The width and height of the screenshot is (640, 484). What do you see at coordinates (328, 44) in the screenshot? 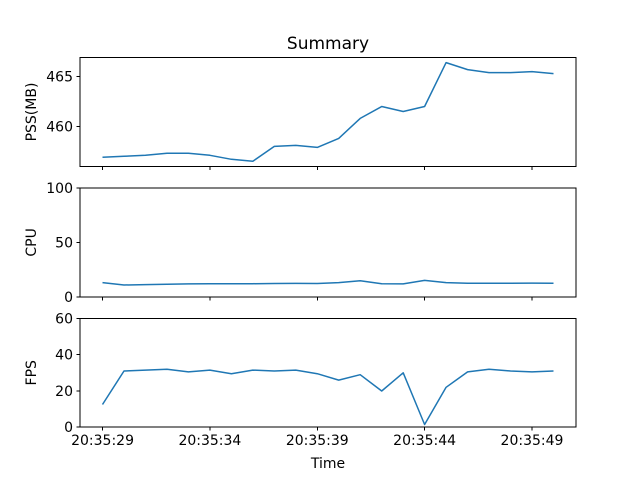
I see `chart-title: Summary` at bounding box center [328, 44].